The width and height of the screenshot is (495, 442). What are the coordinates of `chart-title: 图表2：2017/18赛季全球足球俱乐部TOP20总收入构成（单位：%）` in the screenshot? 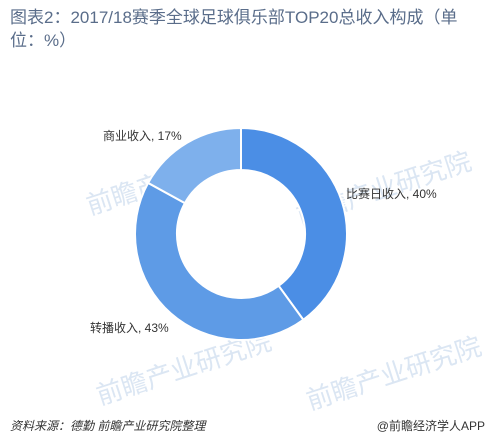 It's located at (234, 29).